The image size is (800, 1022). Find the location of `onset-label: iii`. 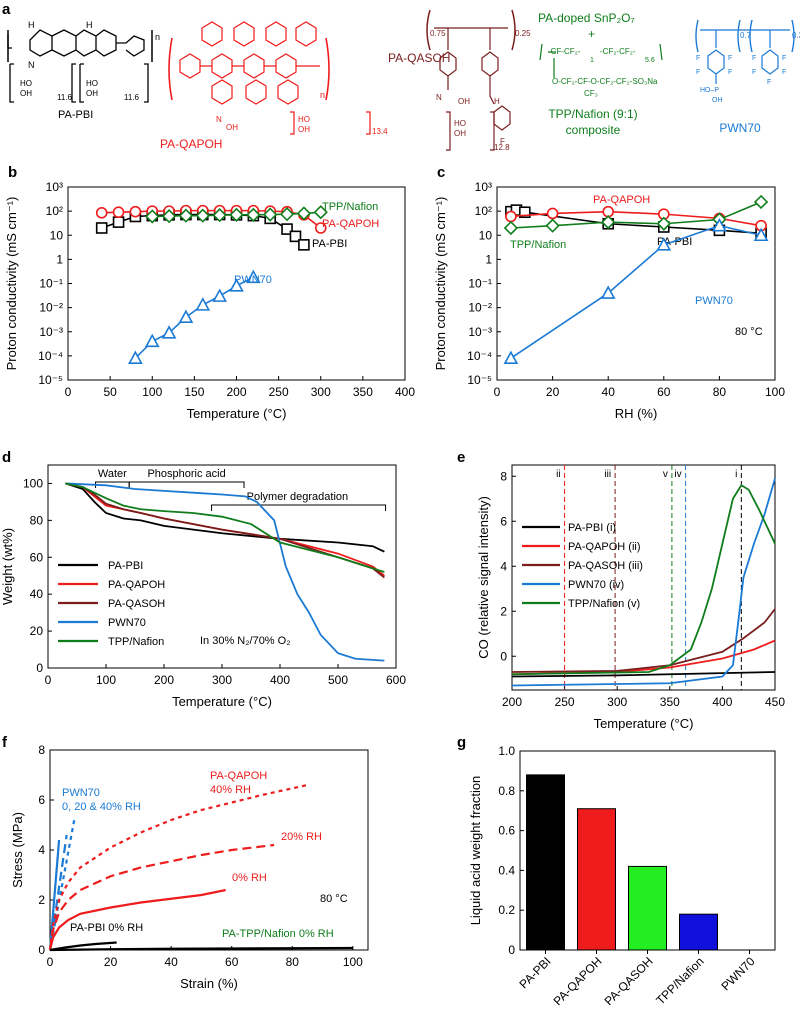

onset-label: iii is located at coordinates (607, 474).